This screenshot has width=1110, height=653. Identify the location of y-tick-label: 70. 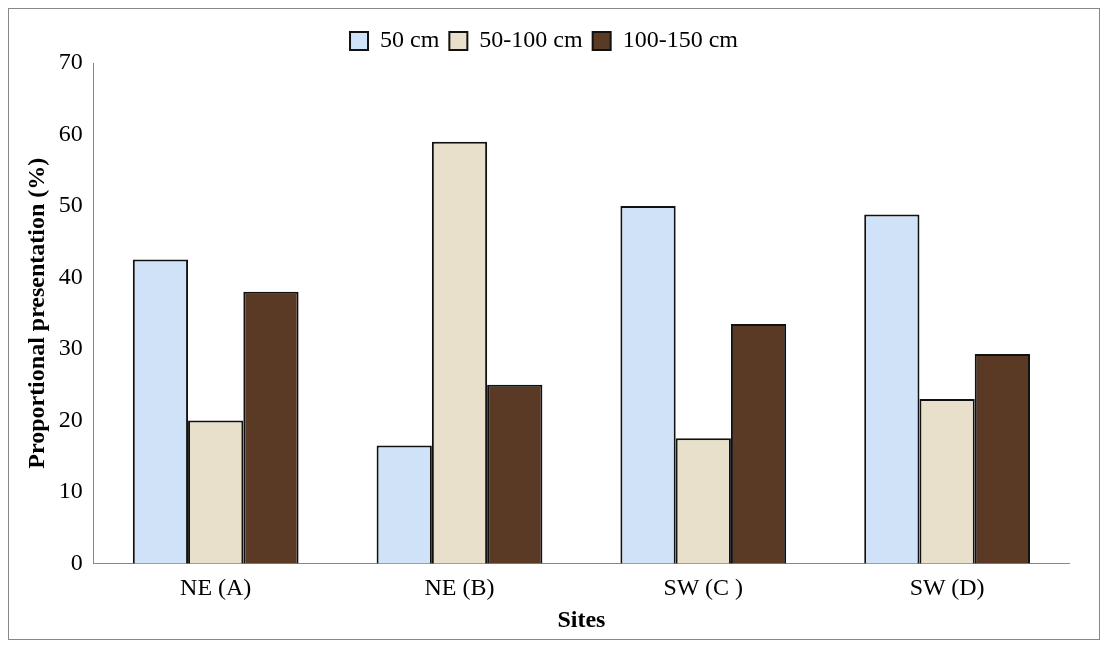
(70, 61).